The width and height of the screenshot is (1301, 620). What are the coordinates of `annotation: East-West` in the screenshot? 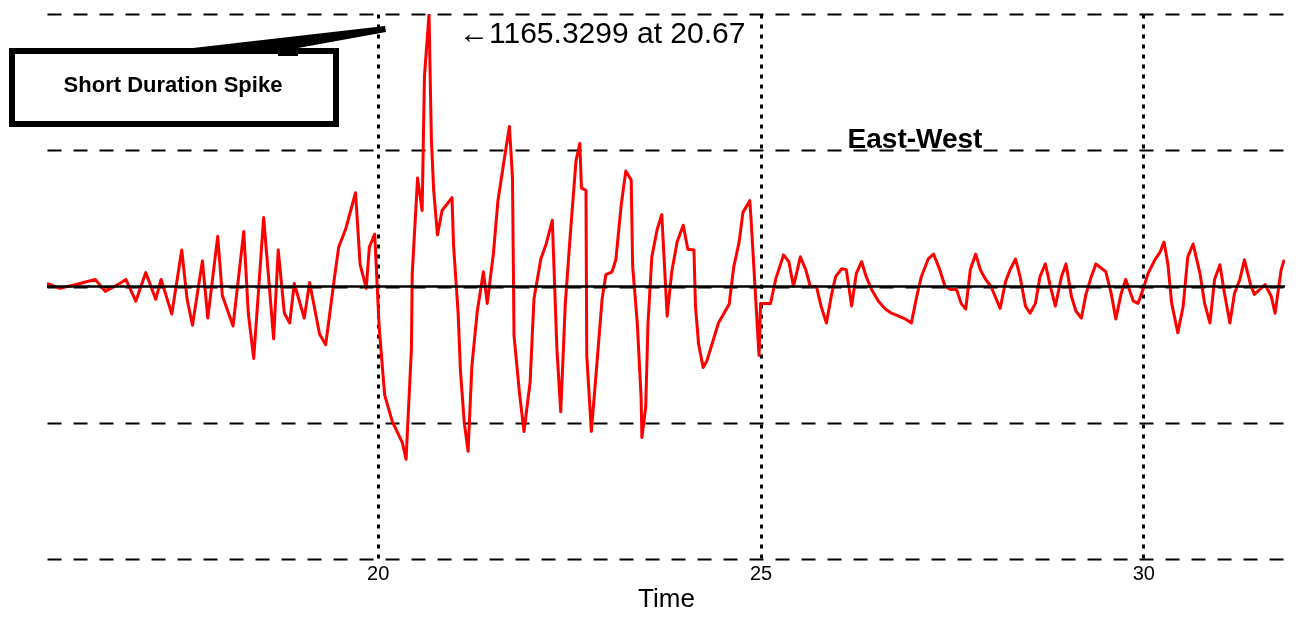 It's located at (915, 138).